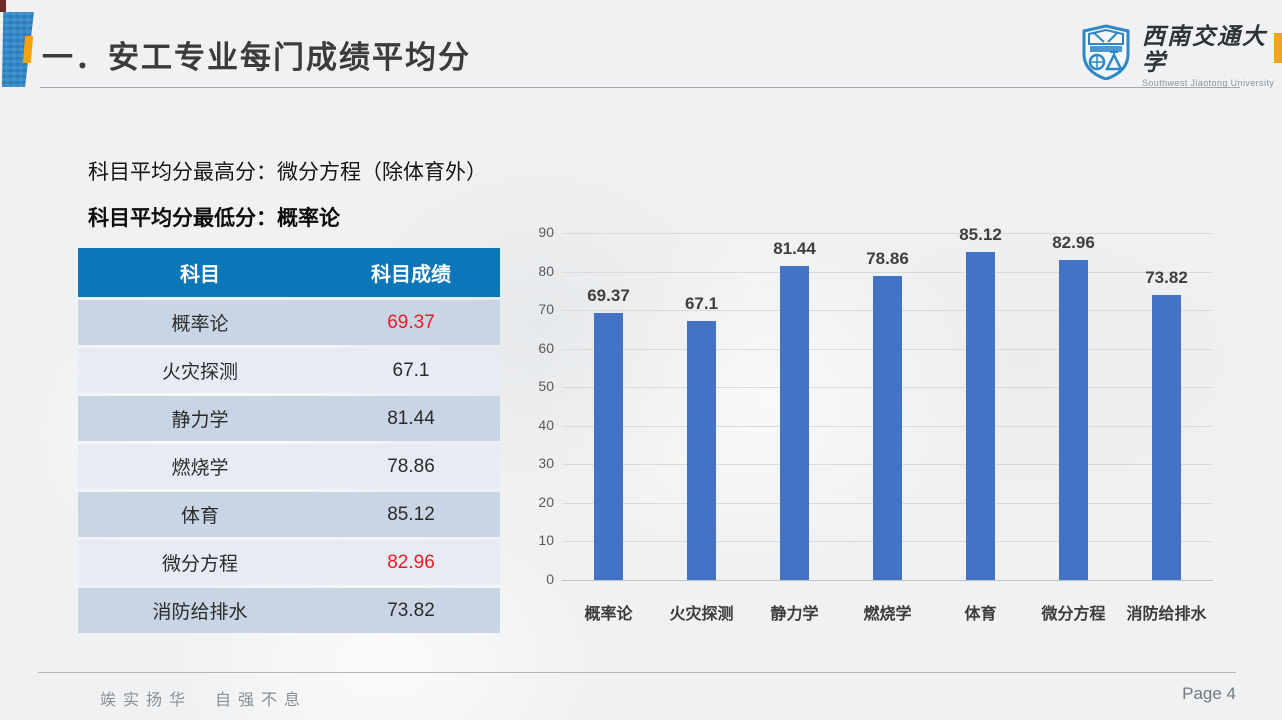  What do you see at coordinates (546, 347) in the screenshot?
I see `y-axis-tick-label: 60` at bounding box center [546, 347].